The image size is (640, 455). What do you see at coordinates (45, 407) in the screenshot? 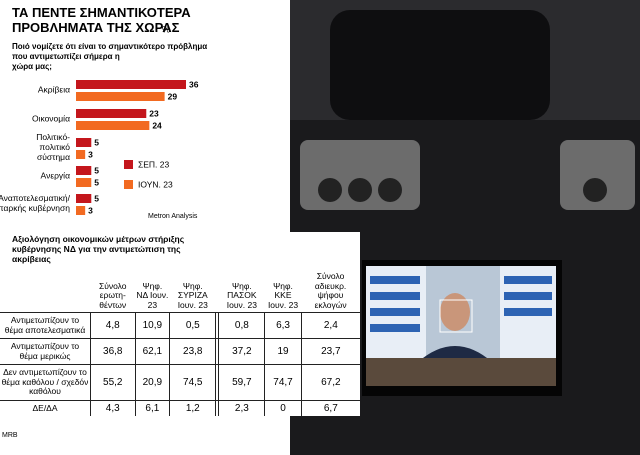
I see `row-label: ΔΕ/ΔΑ` at bounding box center [45, 407].